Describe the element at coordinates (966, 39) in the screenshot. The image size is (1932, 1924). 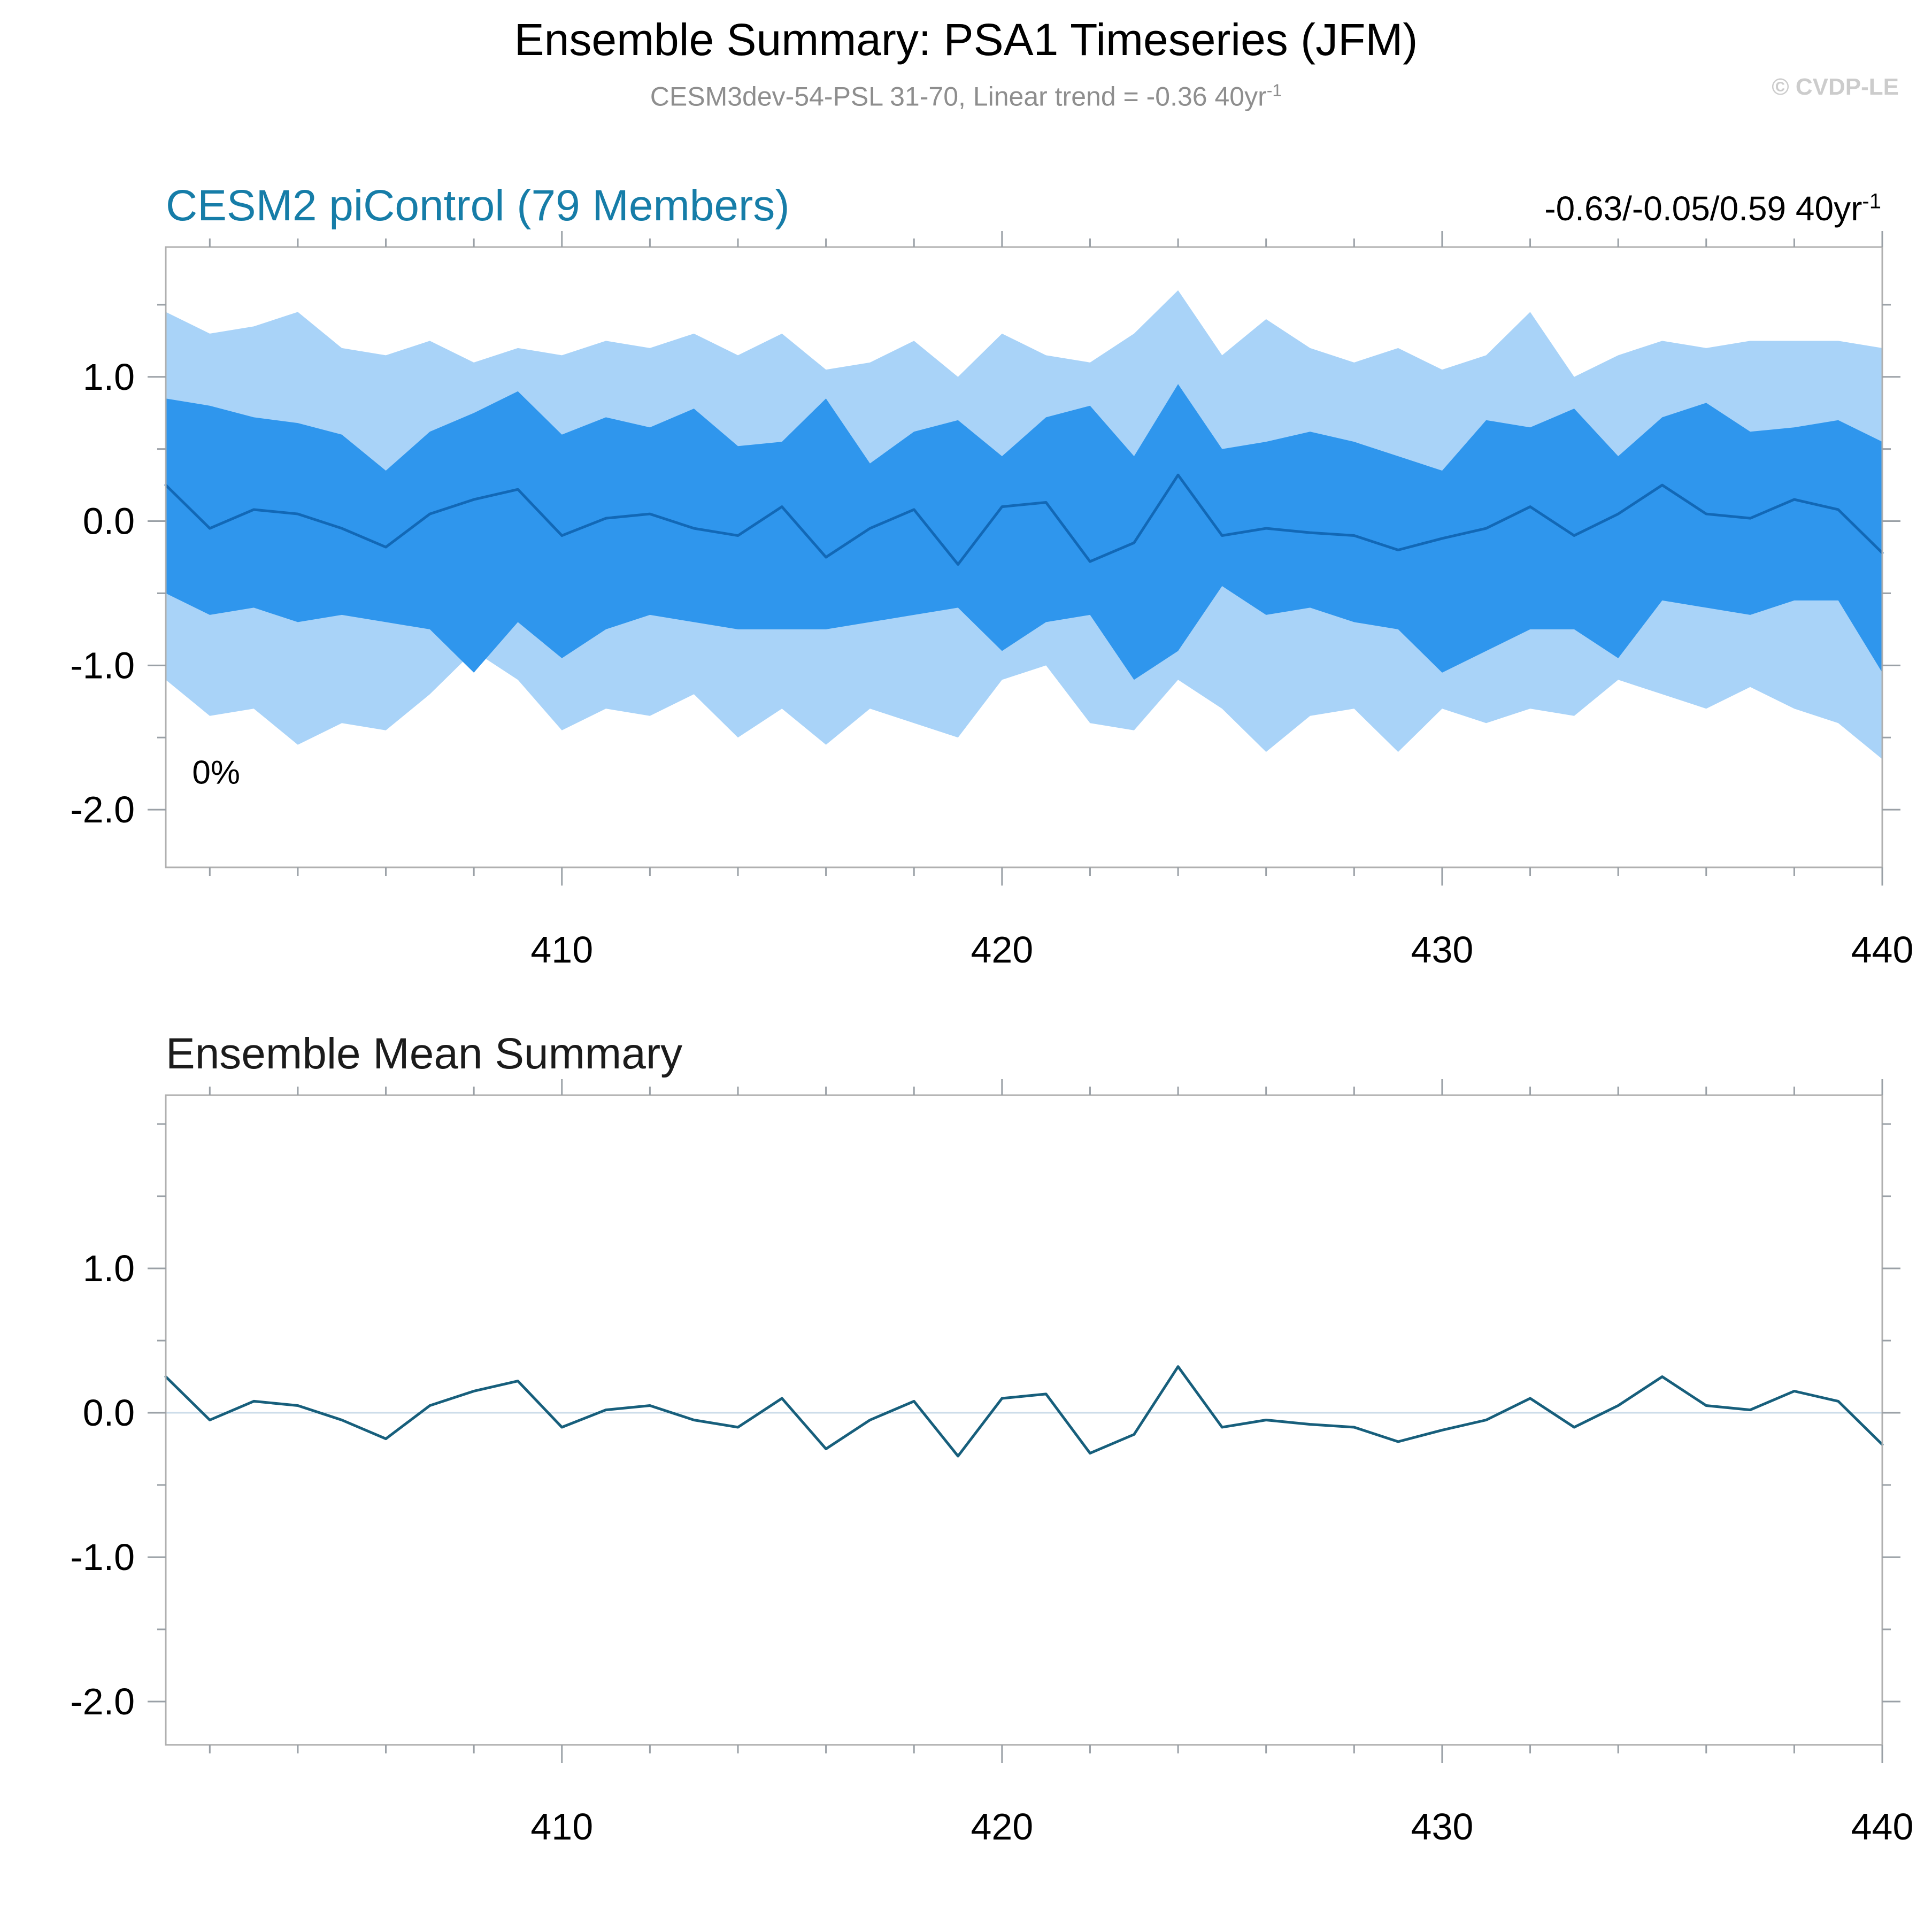
I see `page-title: Ensemble Summary: PSA1 Timeseries (JFM)` at that location.